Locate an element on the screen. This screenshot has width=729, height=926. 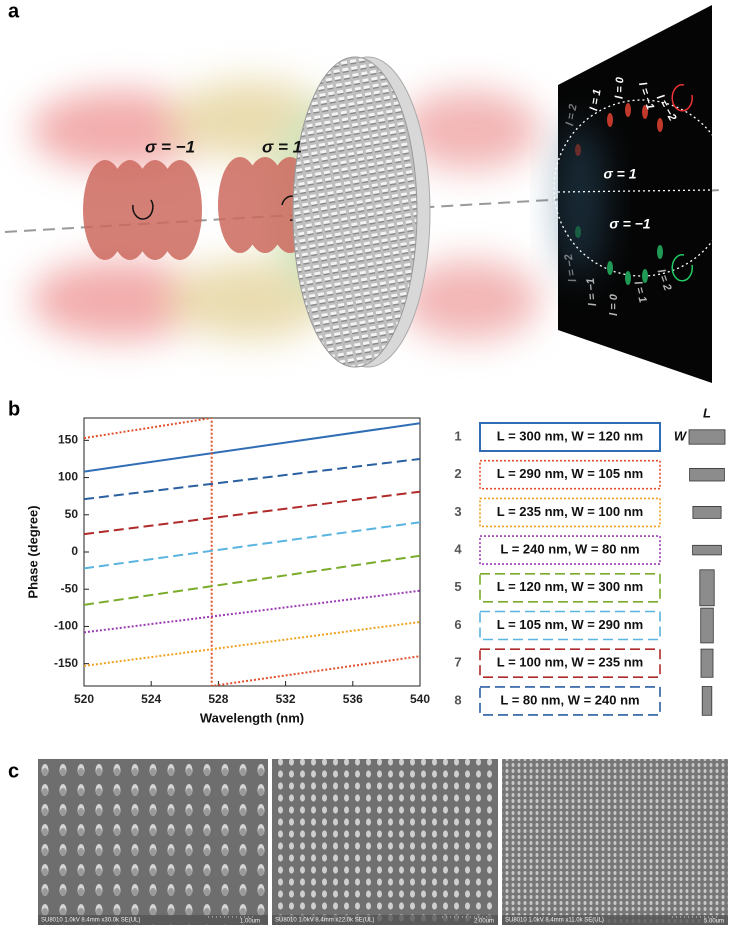
legend-number: 8 is located at coordinates (457, 699).